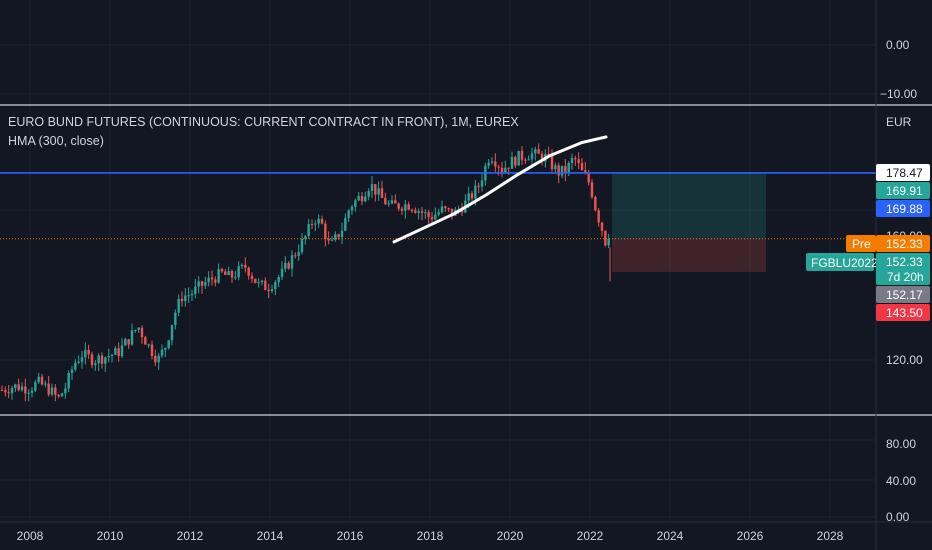  Describe the element at coordinates (689, 222) in the screenshot. I see `long-position-tool` at that location.